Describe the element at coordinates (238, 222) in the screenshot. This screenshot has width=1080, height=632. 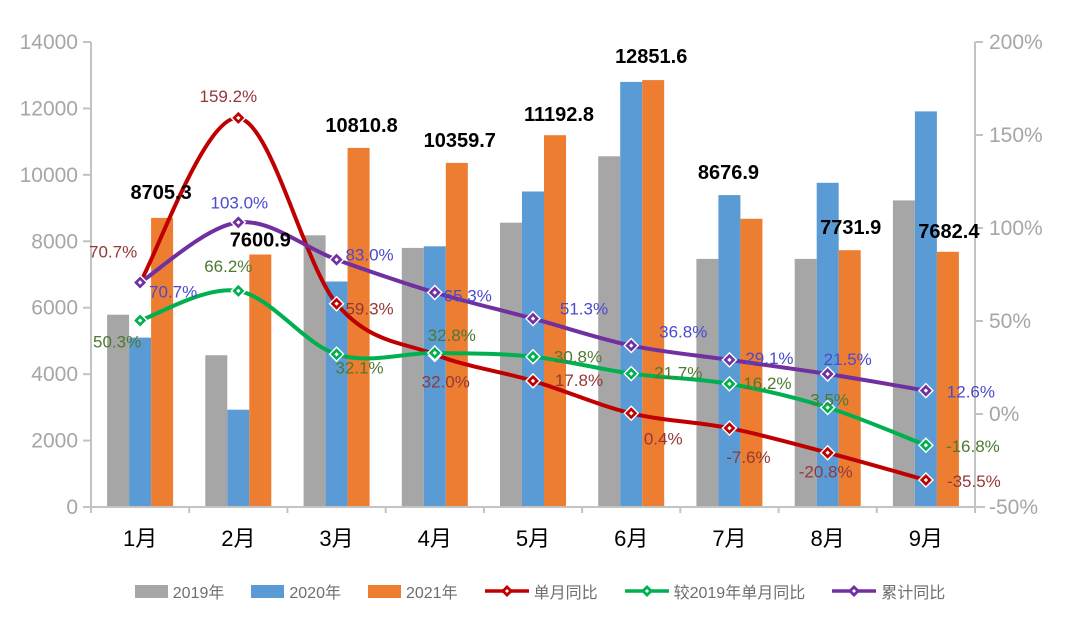
I see `marker-core-cumulative-yoy-m2` at that location.